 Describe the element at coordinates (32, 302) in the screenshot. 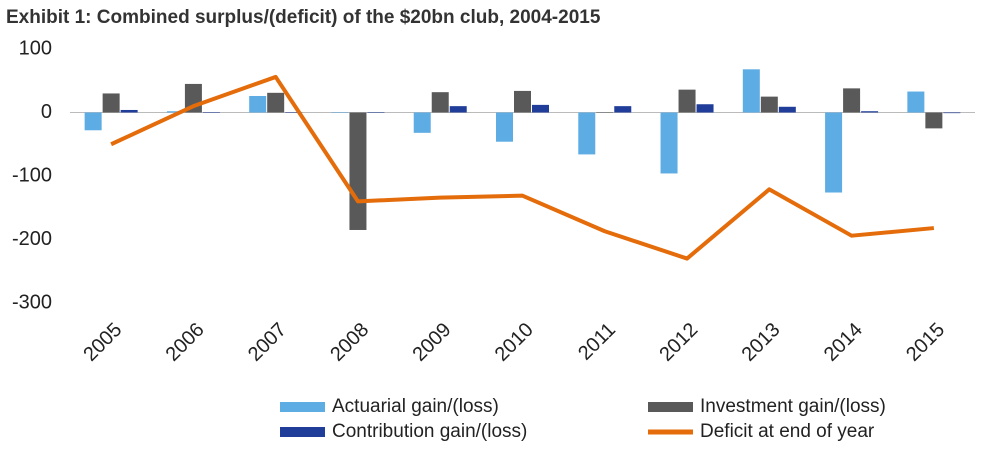

I see `y-tick-label: -300` at that location.